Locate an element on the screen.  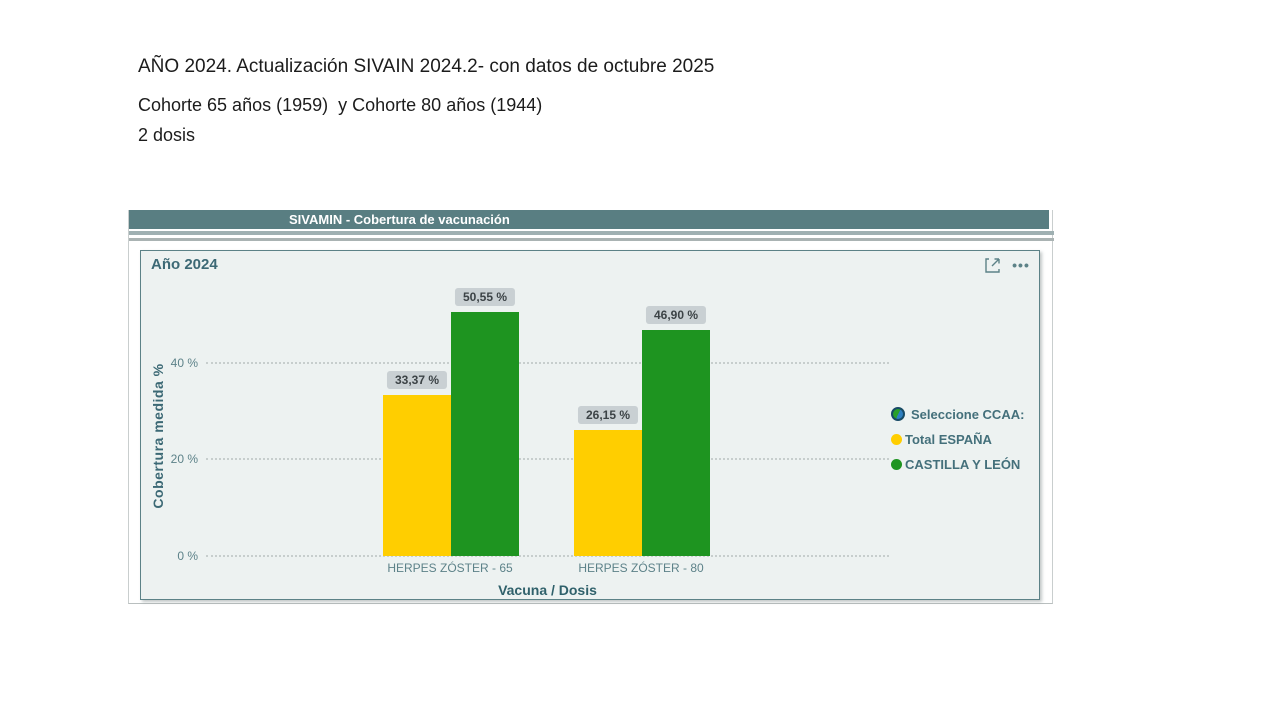
legend-item-total-espana: Total ESPAÑA is located at coordinates (957, 439).